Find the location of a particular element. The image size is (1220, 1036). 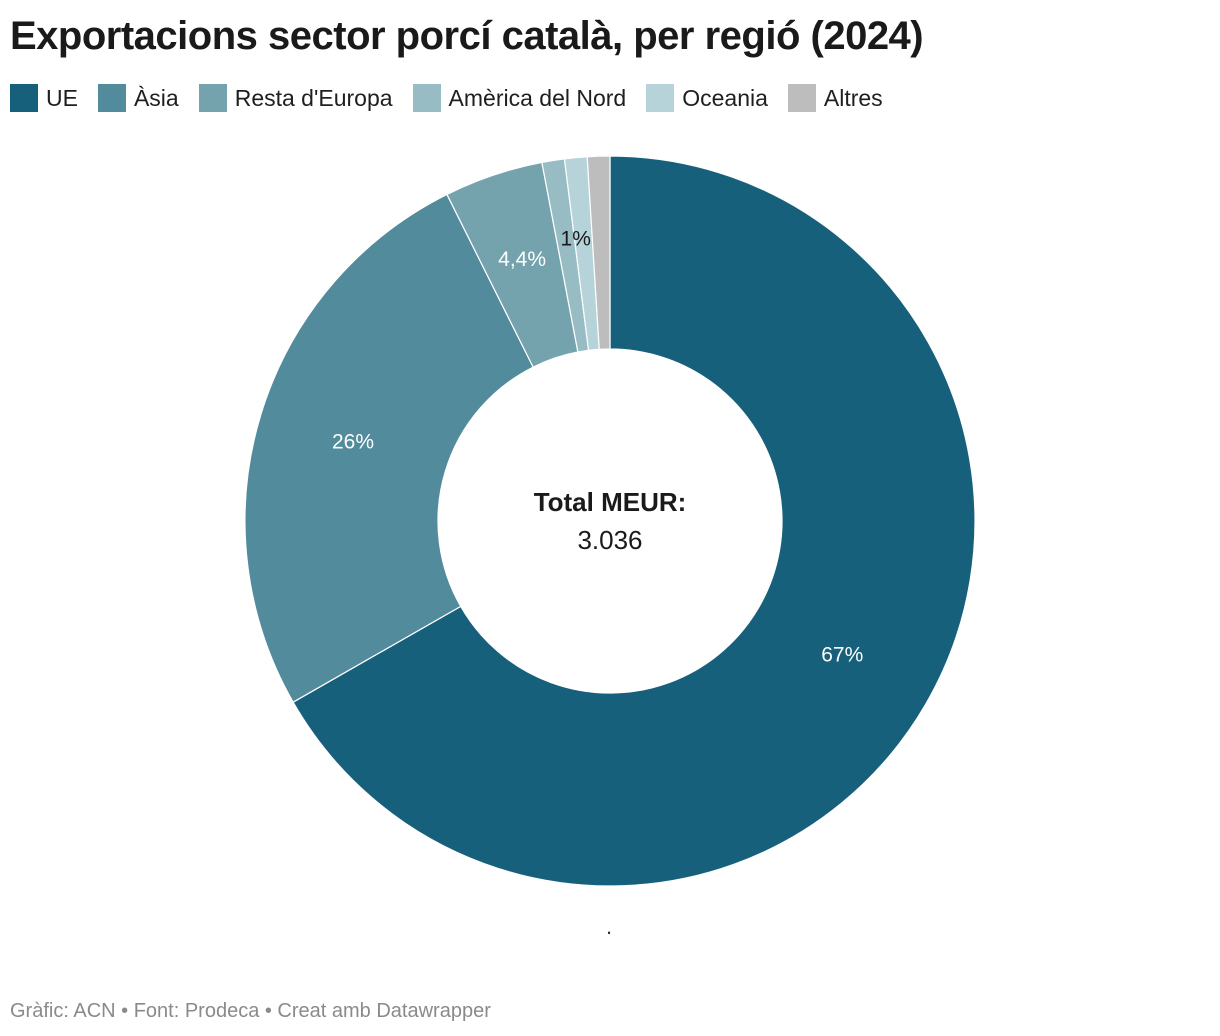

legend-label: UE is located at coordinates (62, 98).